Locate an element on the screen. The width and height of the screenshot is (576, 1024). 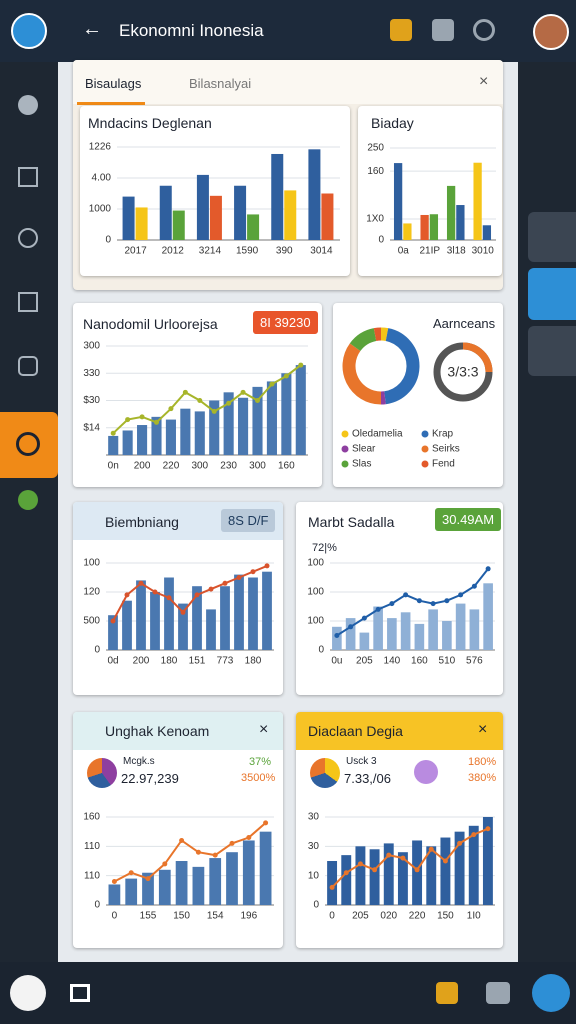
settings is located at coordinates (551, 993).